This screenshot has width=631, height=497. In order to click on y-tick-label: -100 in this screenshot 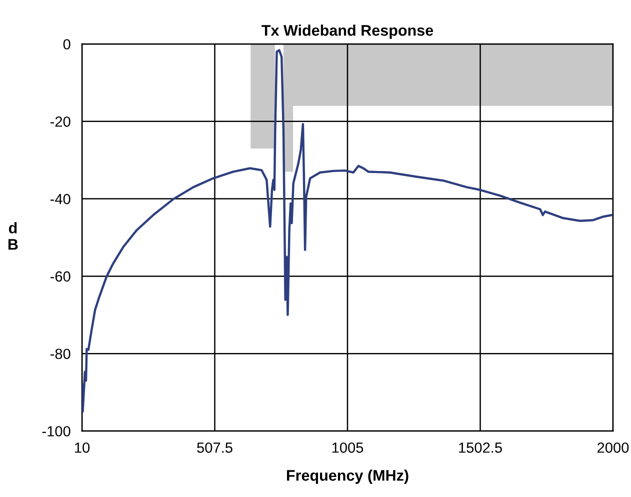, I will do `click(56, 431)`.